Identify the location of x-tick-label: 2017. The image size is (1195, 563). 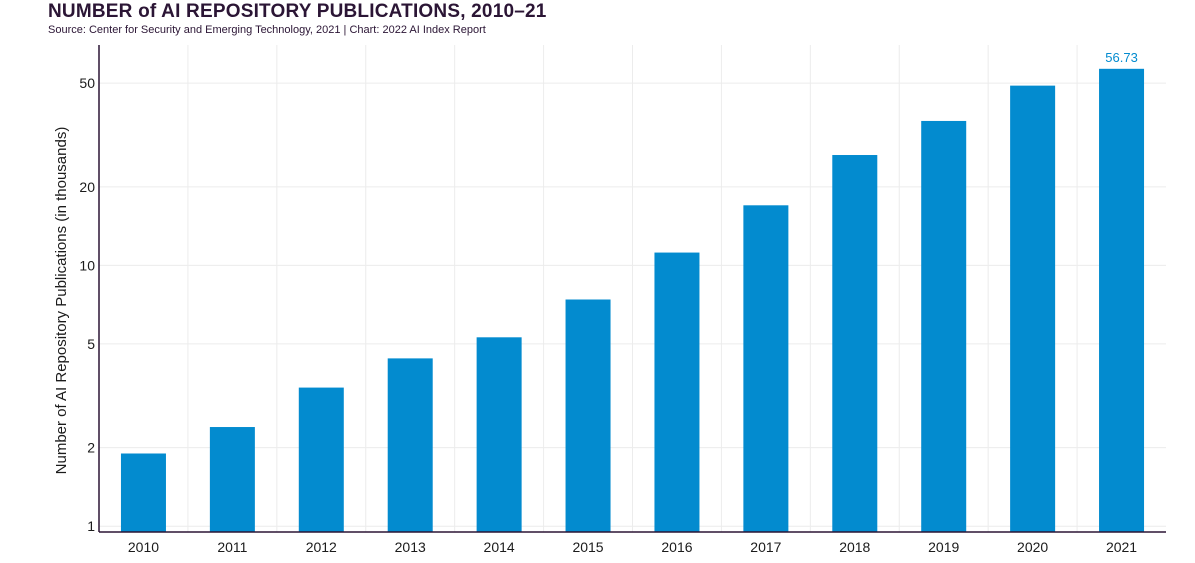
(765, 547).